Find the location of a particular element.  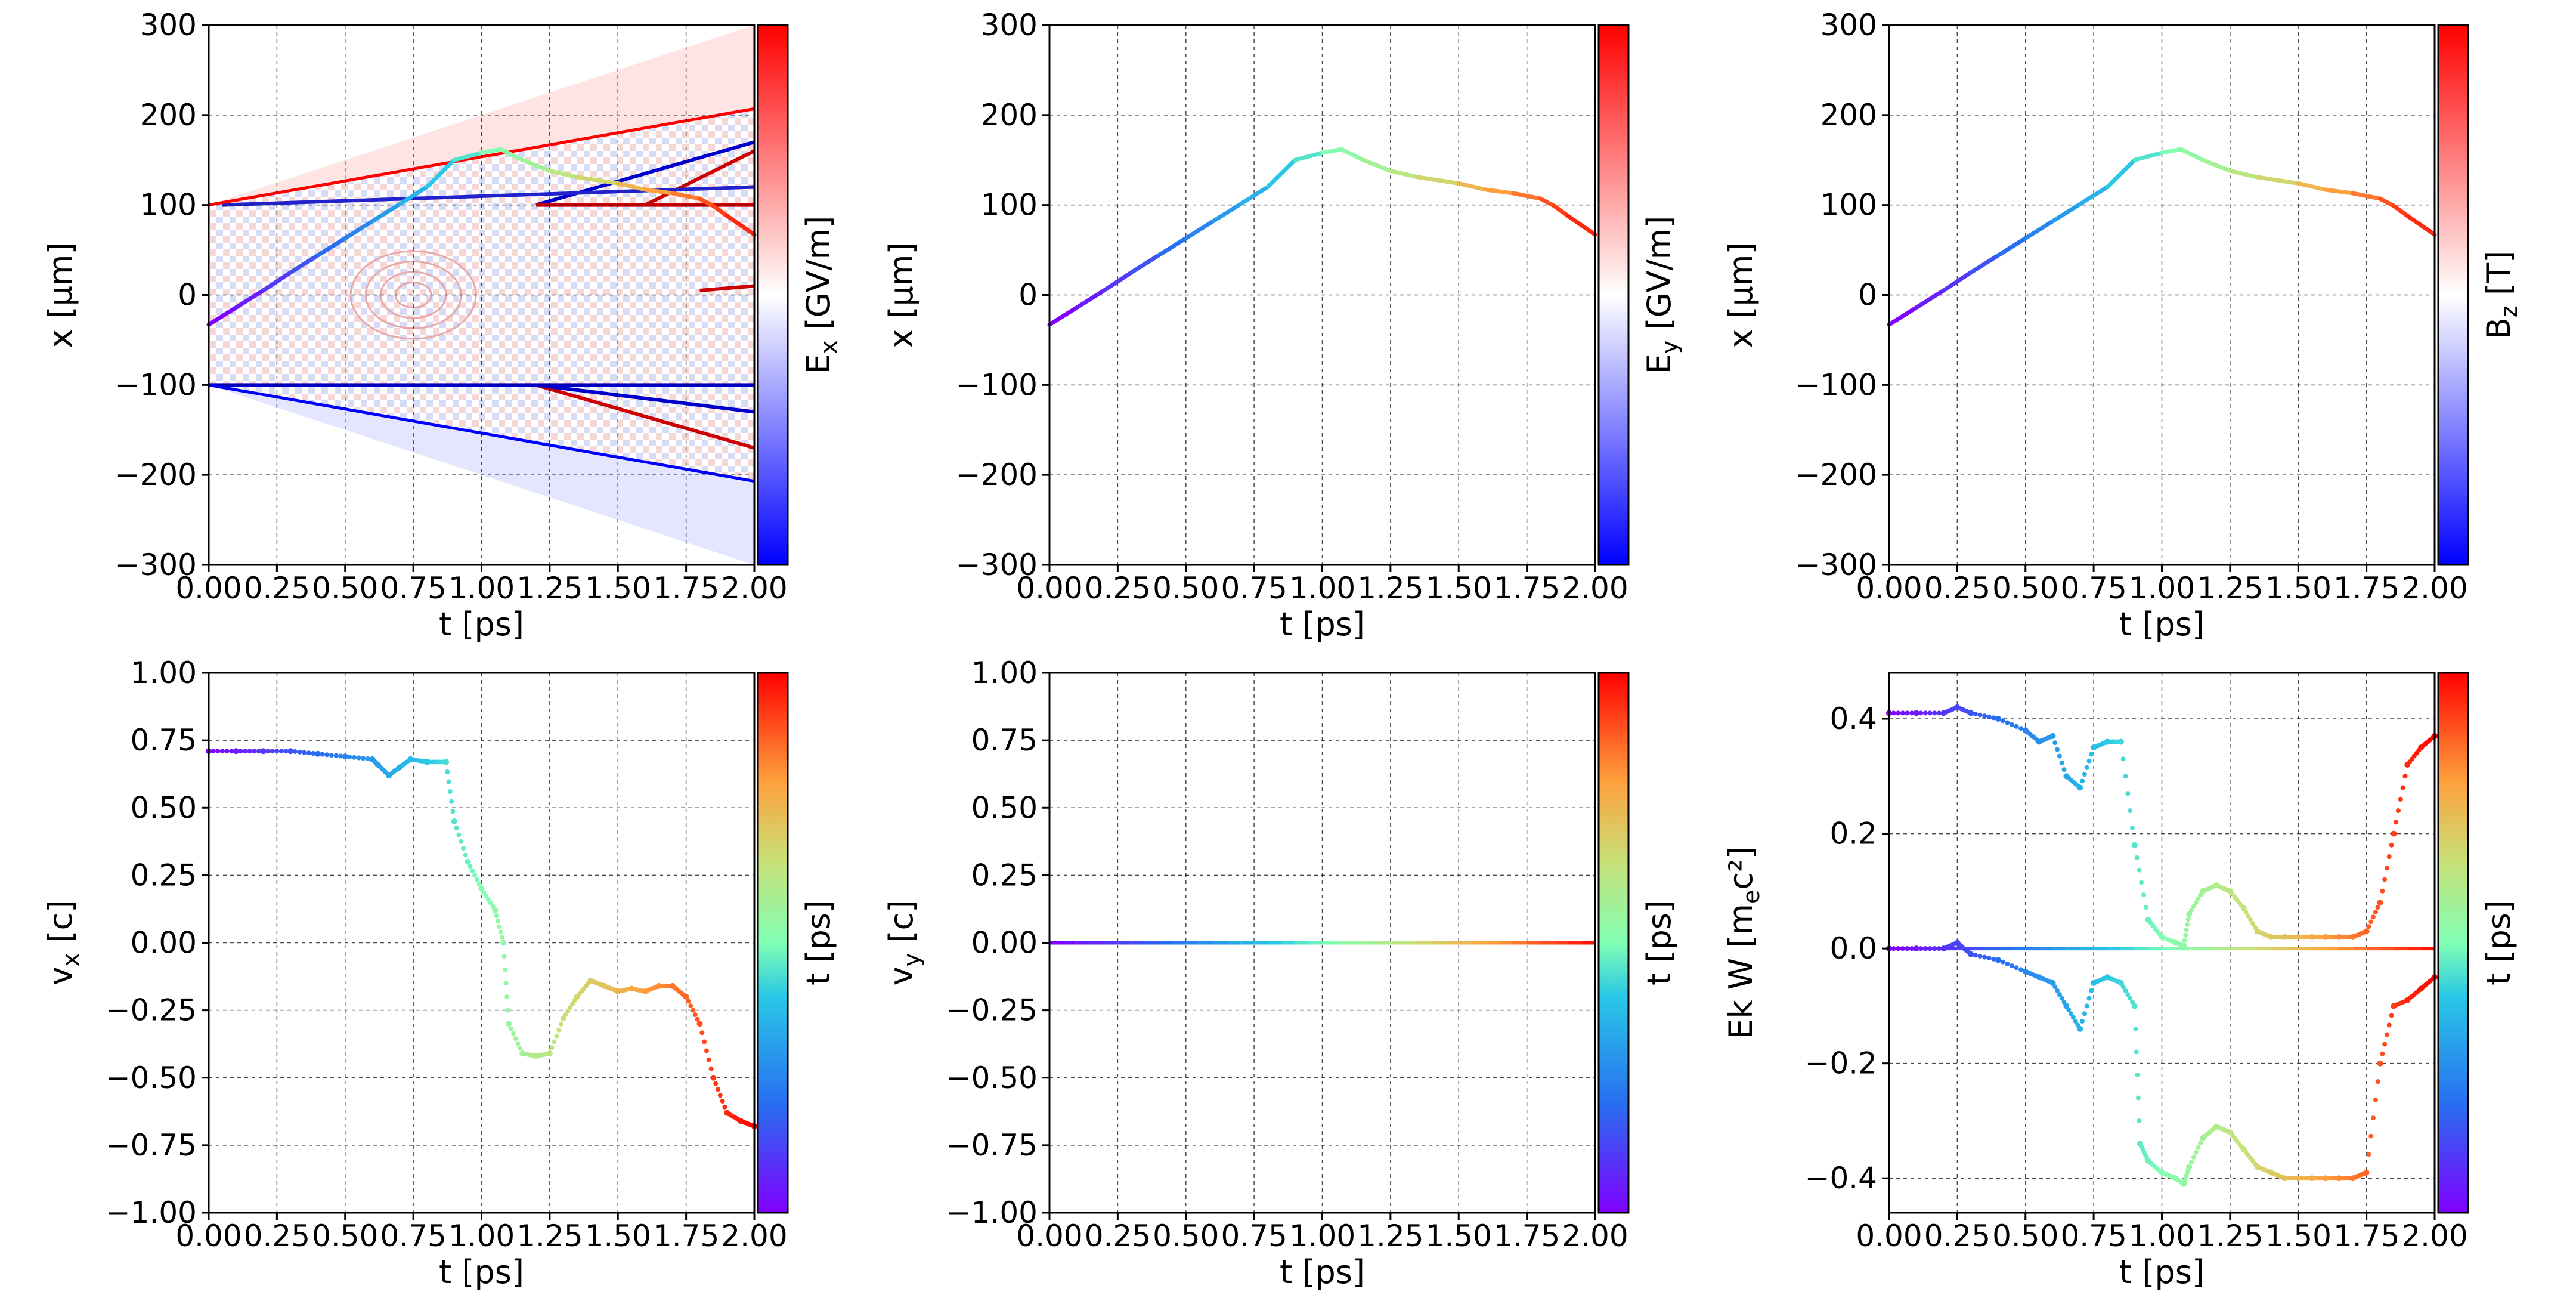

x-tick-label: 1.25 is located at coordinates (1390, 1236).